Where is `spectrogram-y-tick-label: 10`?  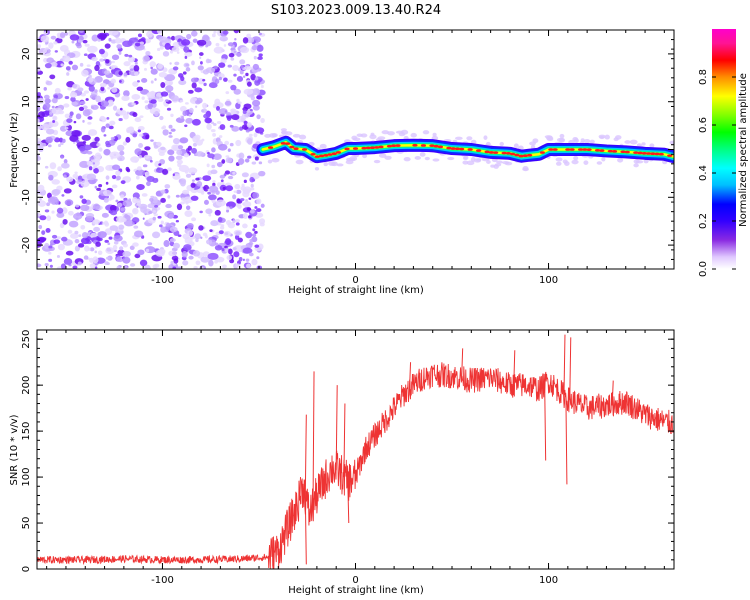 spectrogram-y-tick-label: 10 is located at coordinates (26, 101).